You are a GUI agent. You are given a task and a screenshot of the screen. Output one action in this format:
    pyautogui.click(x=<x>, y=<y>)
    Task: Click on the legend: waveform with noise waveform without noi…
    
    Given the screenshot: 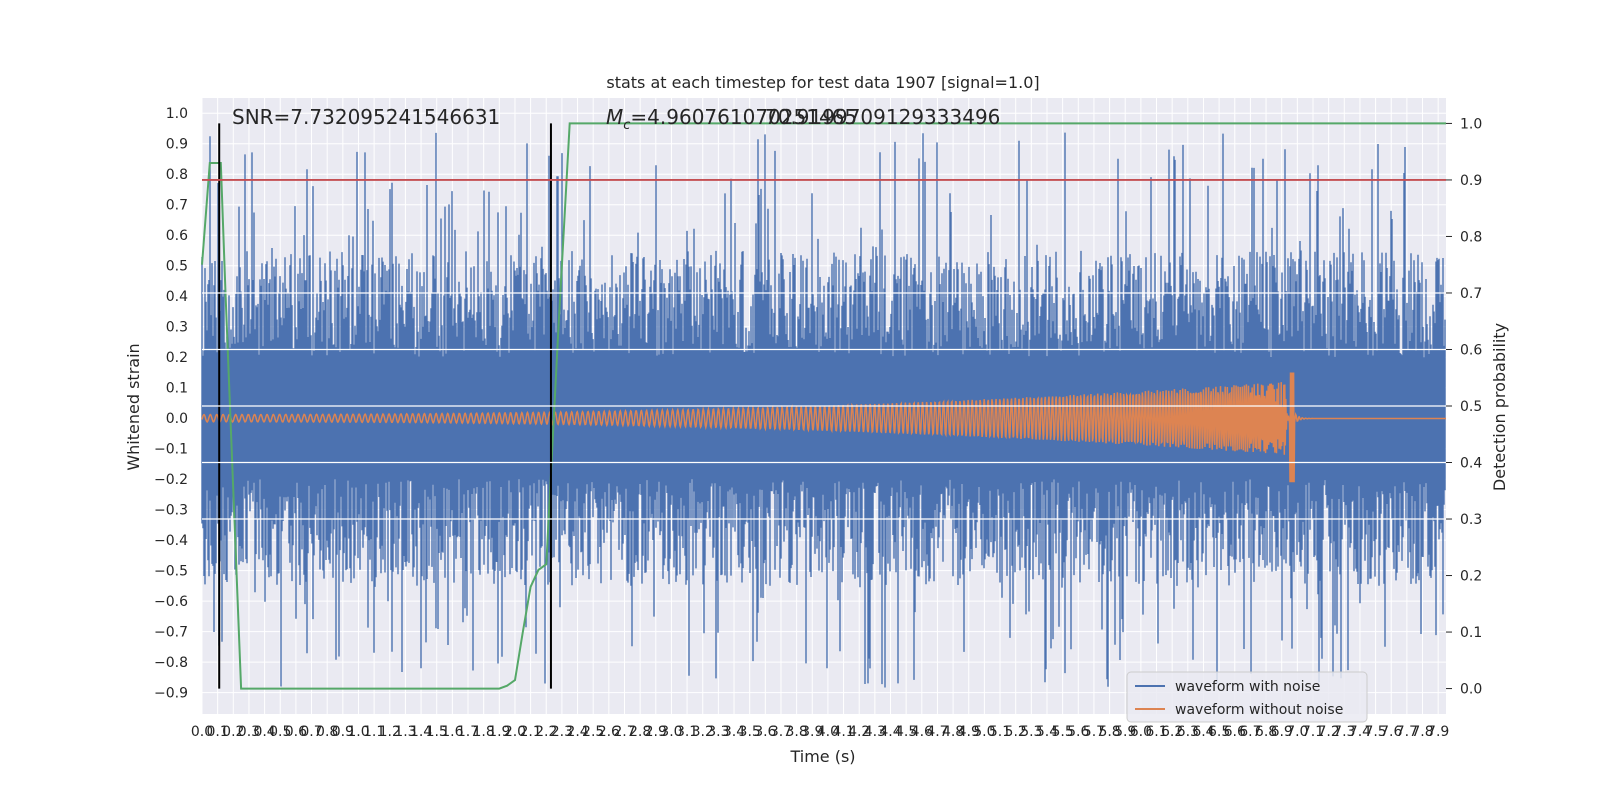 What is the action you would take?
    pyautogui.click(x=1247, y=697)
    